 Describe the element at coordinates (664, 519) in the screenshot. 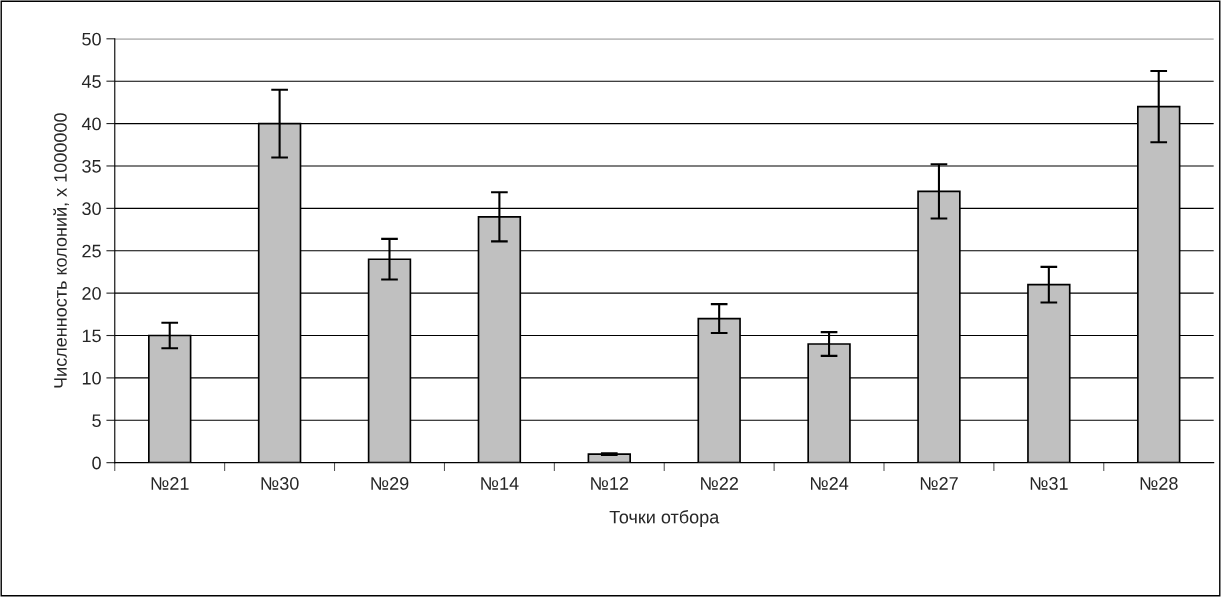

I see `x-axis-title: Точки отбора` at that location.